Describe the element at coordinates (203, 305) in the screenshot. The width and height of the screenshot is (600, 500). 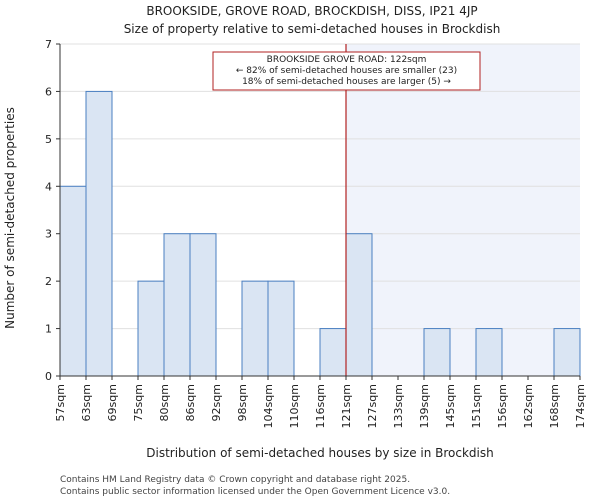
I see `bar-86sqm` at that location.